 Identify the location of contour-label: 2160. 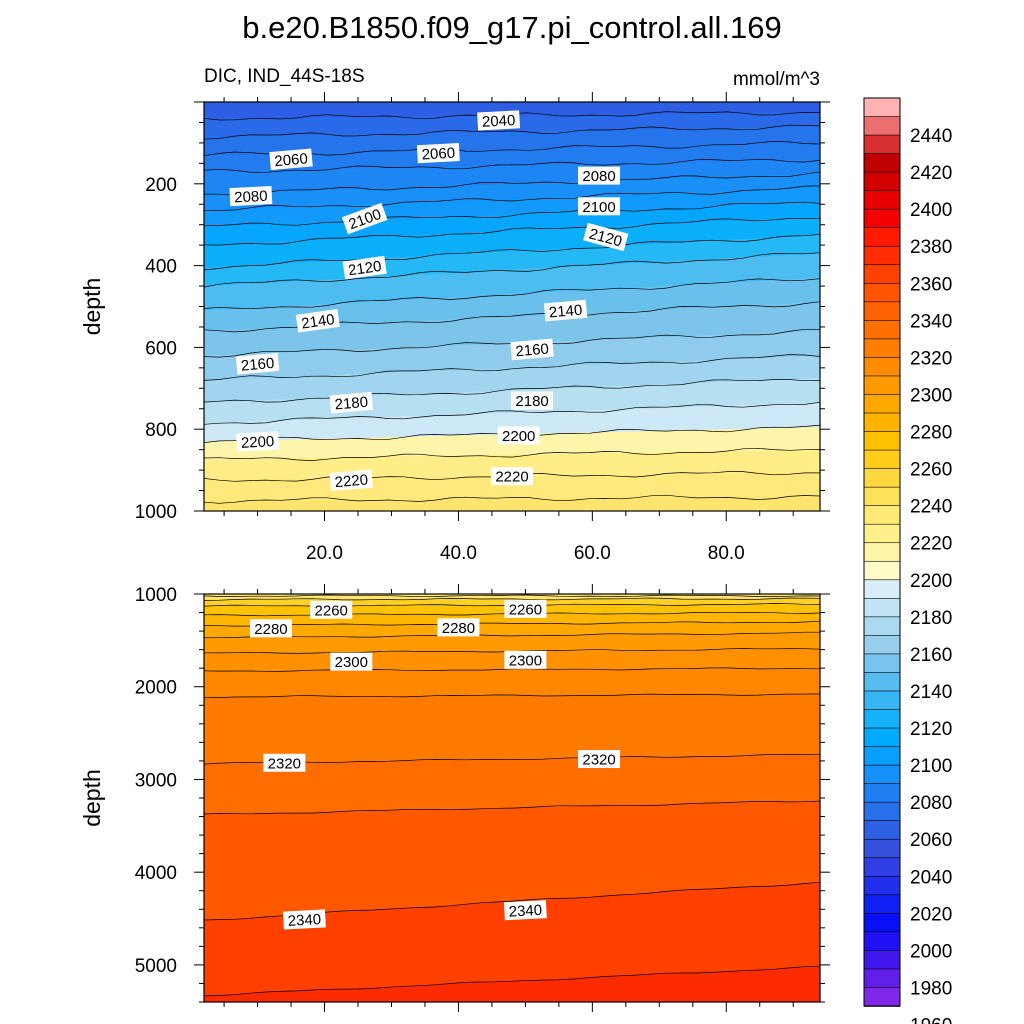
(257, 363).